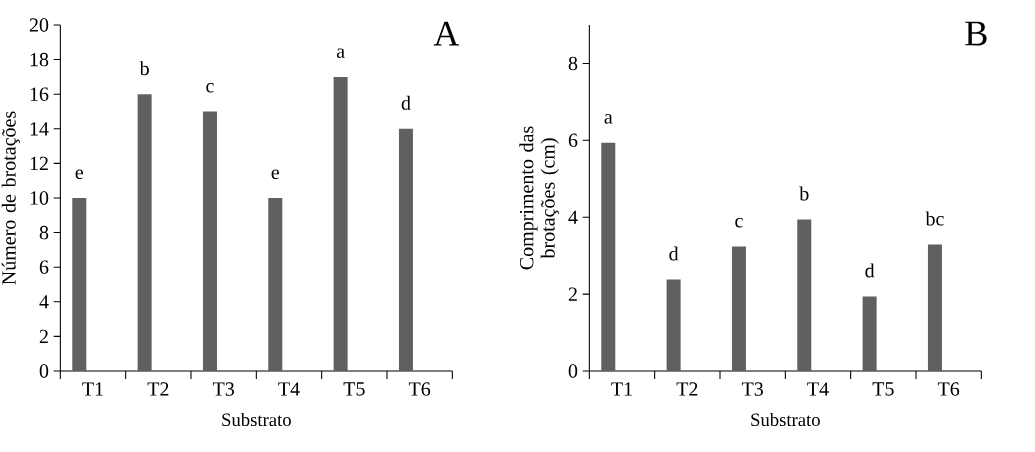 This screenshot has width=1035, height=452. What do you see at coordinates (39, 163) in the screenshot?
I see `y-tick-label: 12` at bounding box center [39, 163].